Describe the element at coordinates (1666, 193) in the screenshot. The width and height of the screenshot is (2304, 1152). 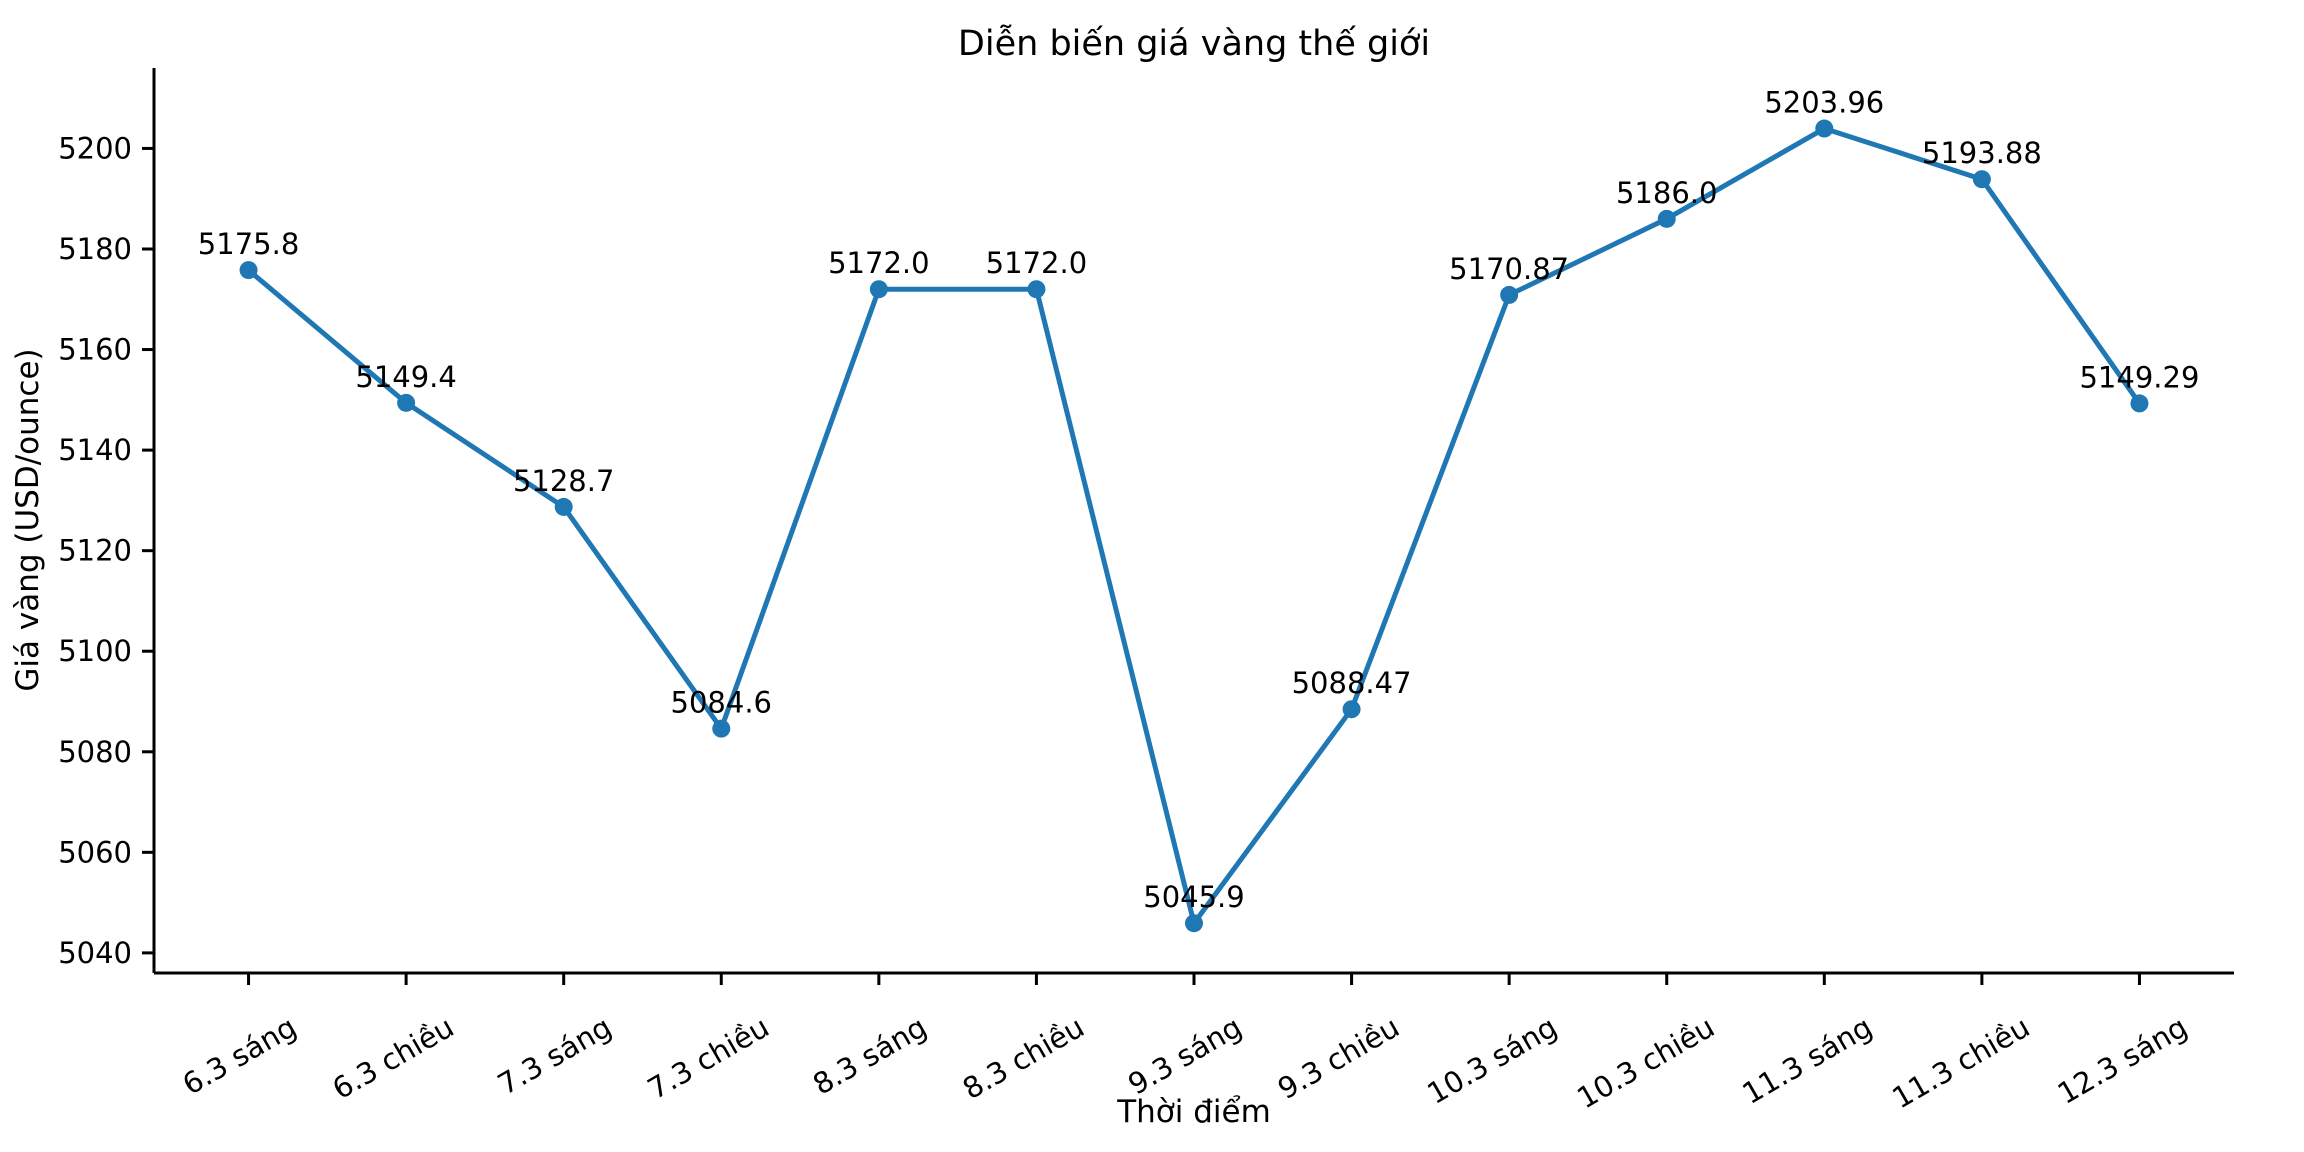
I see `data-point-label: 5186.0` at that location.